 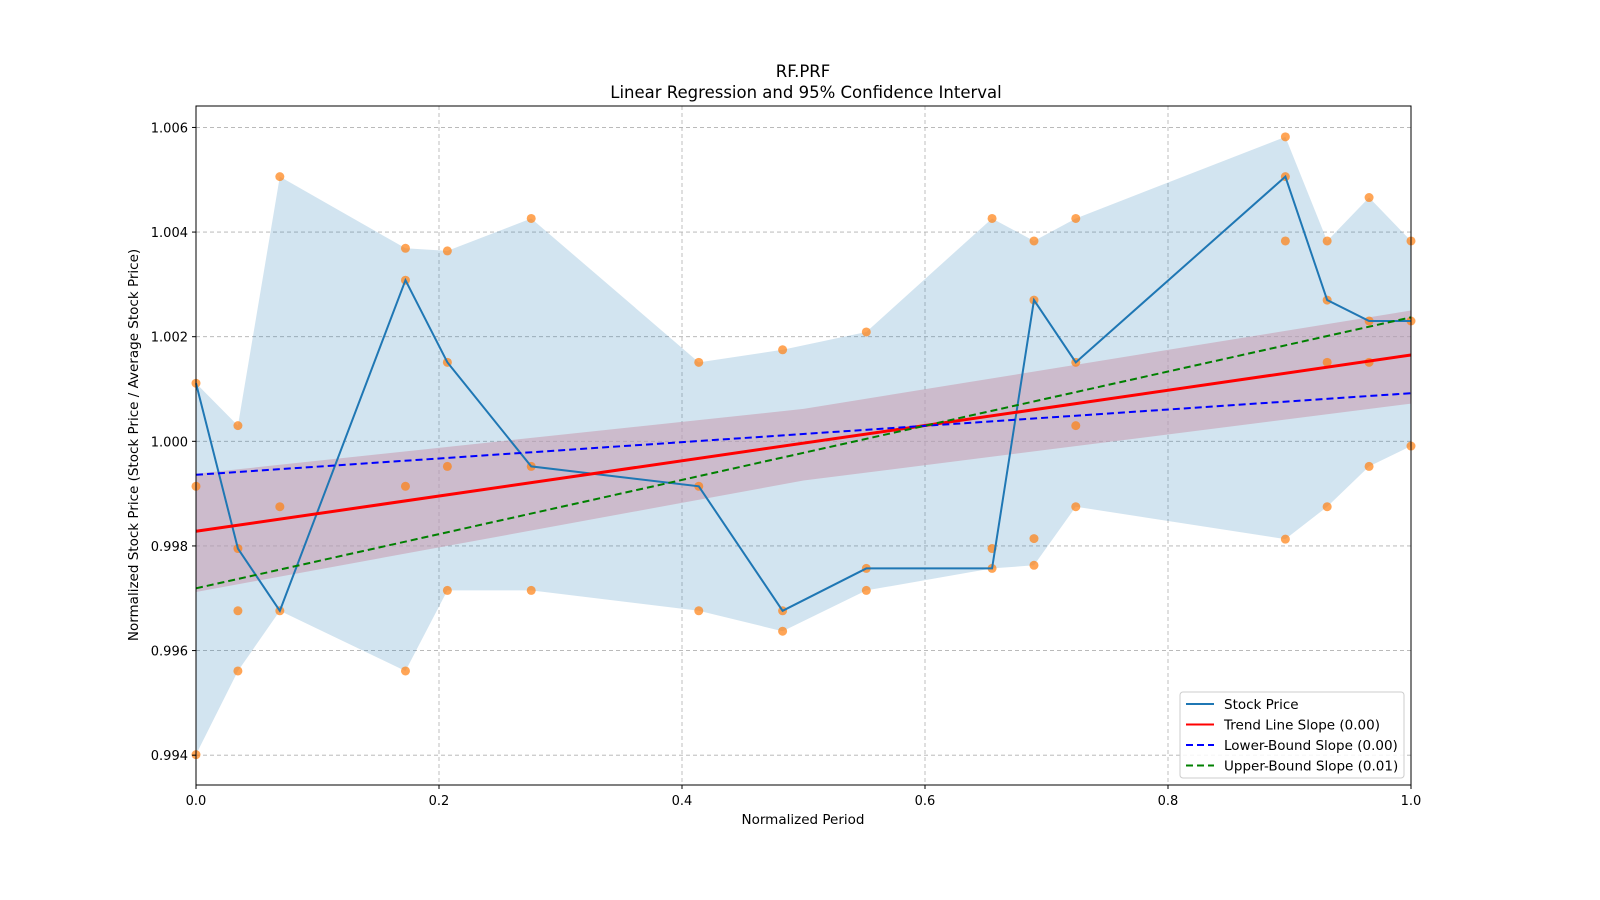 What do you see at coordinates (169, 547) in the screenshot?
I see `y-tick-label: 0.998` at bounding box center [169, 547].